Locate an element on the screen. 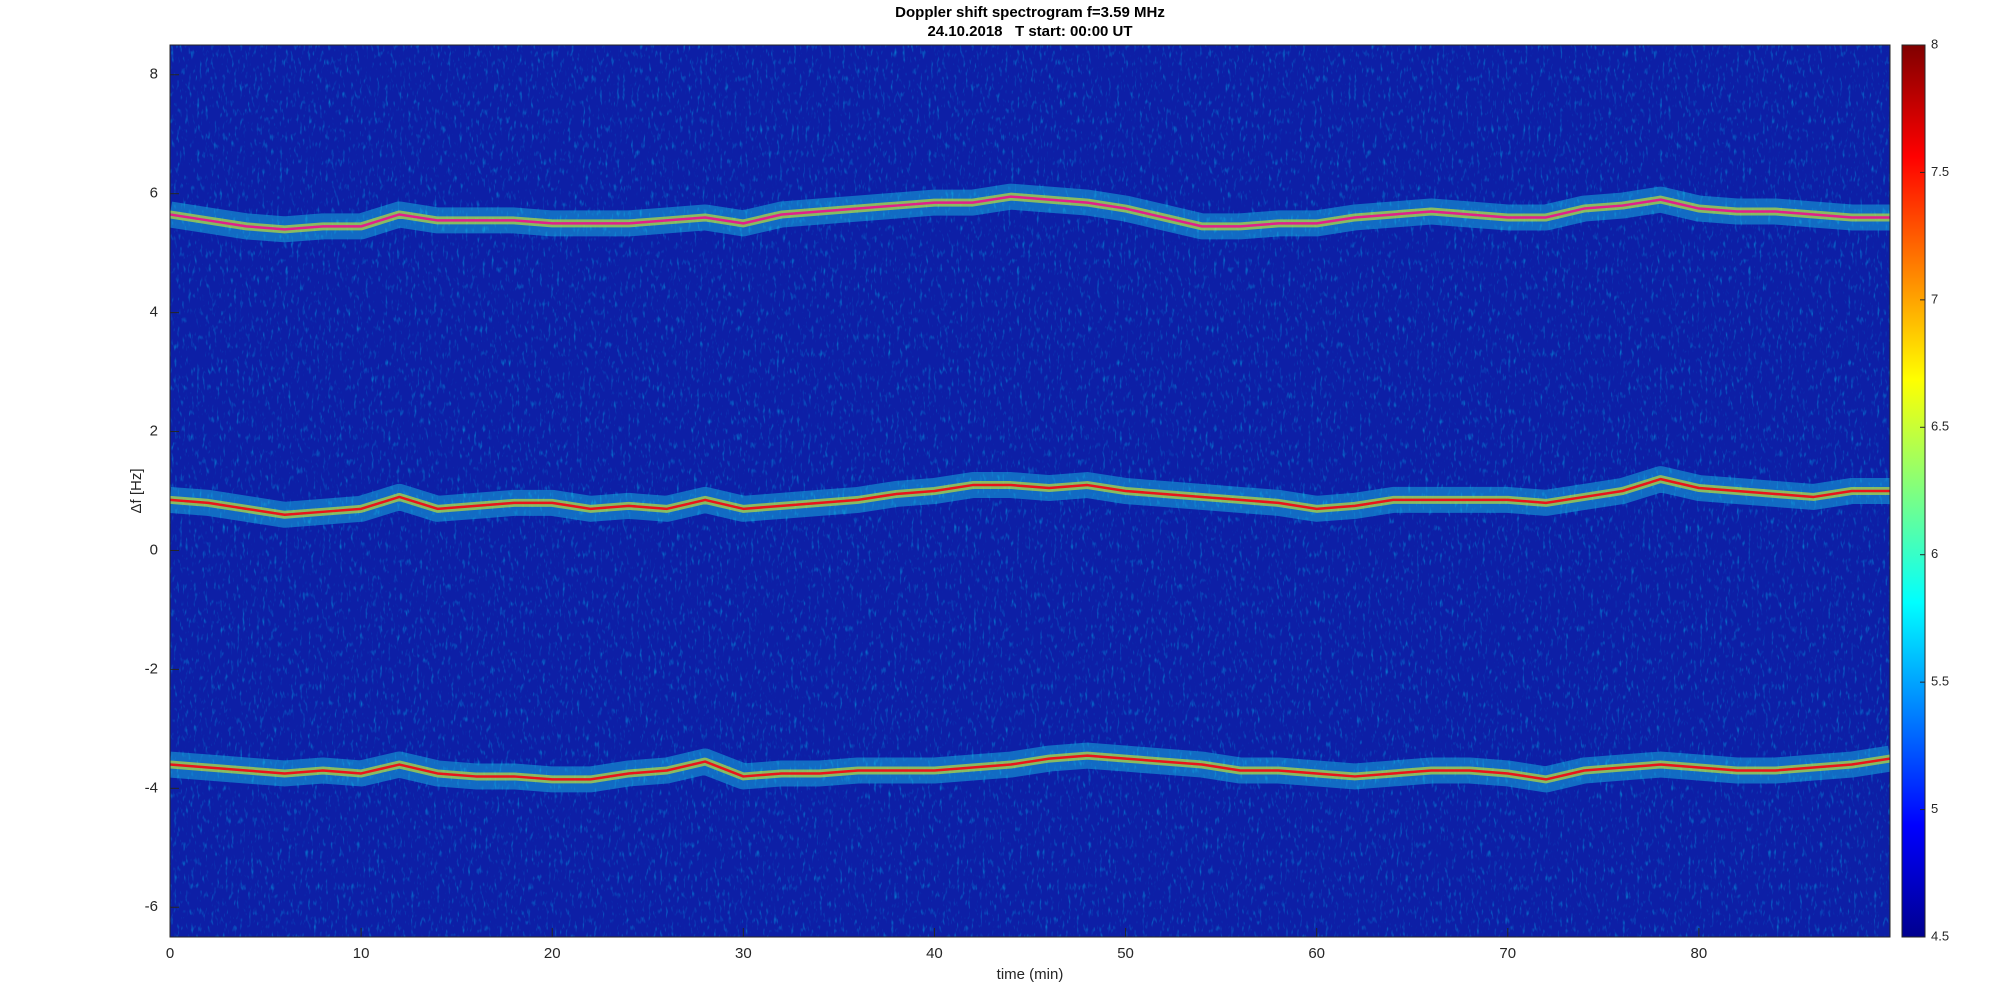  y-tick-label: 2 is located at coordinates (154, 431).